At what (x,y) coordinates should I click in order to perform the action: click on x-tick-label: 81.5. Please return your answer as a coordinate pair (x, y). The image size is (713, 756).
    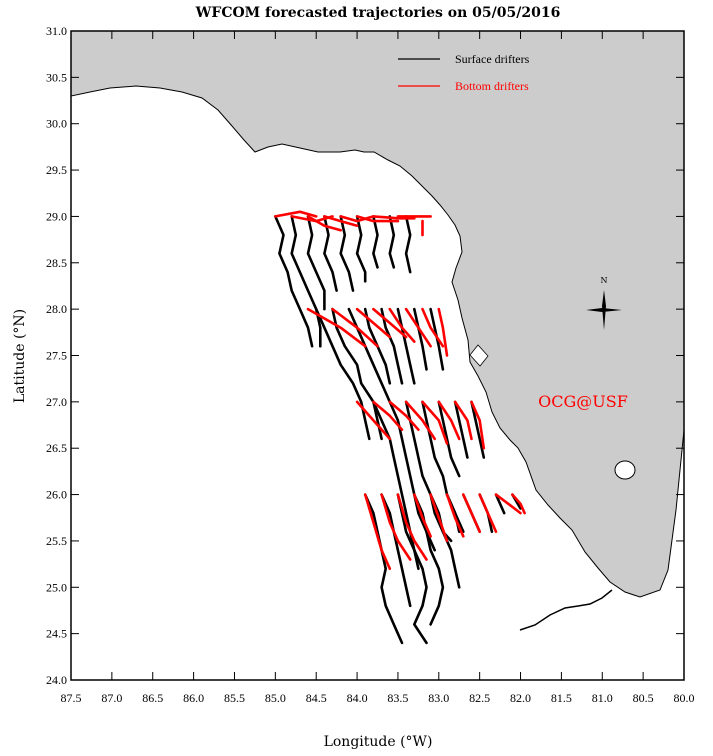
    Looking at the image, I should click on (561, 698).